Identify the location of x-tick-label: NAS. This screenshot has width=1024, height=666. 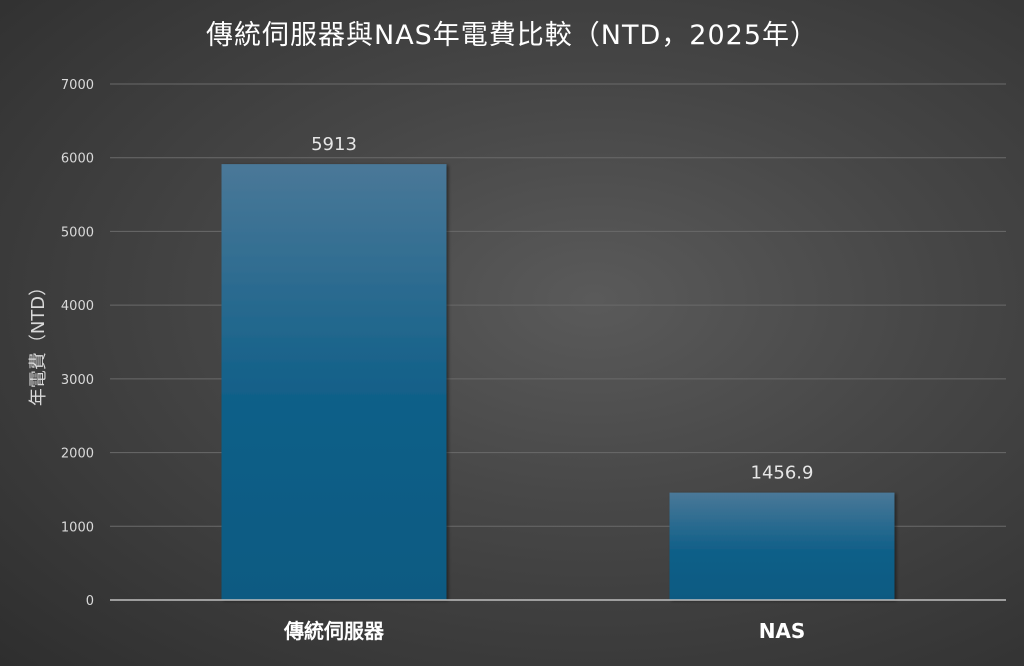
(782, 631).